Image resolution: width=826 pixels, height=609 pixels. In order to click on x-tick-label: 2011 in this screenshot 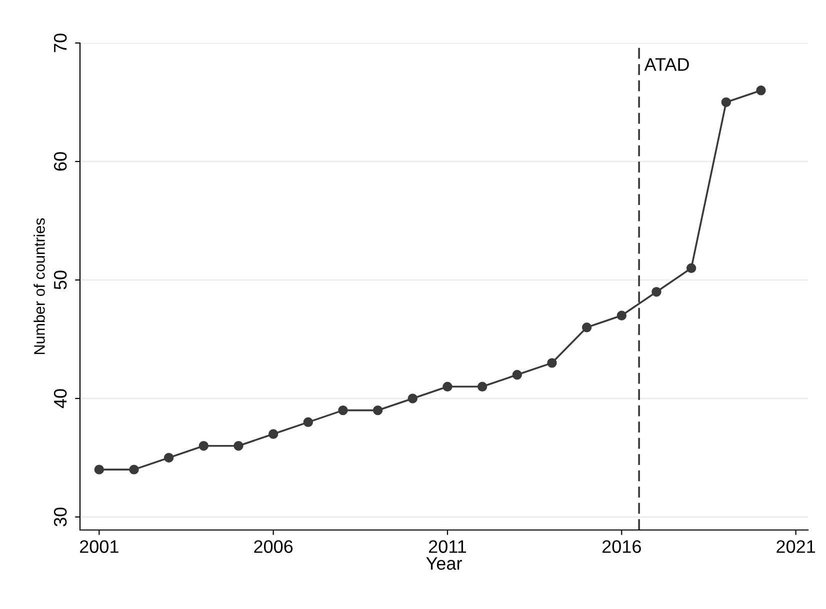, I will do `click(447, 546)`.